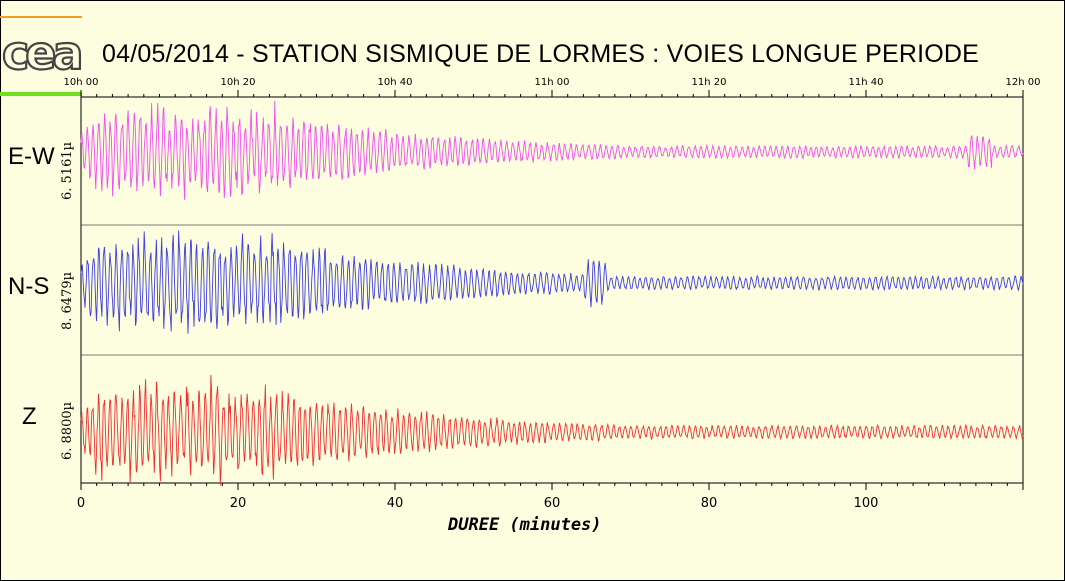  I want to click on amplitude-label-z: 6. 8800µ, so click(67, 430).